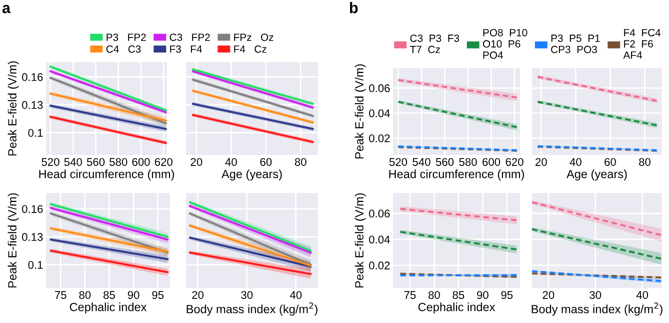 This screenshot has height=323, width=669. I want to click on legend-label: P3 P5 P1 CP3 PO3, so click(575, 44).